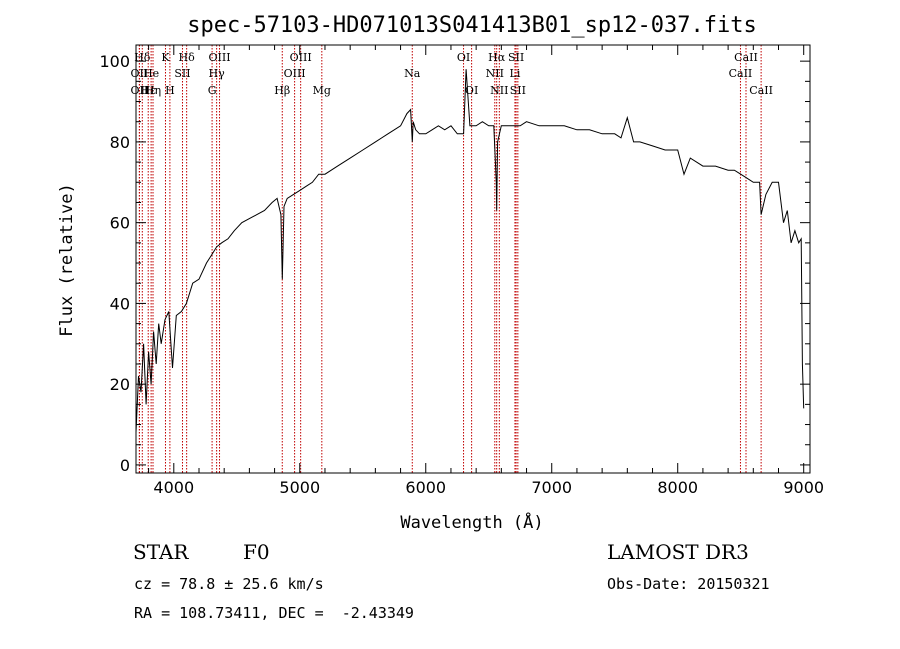 The height and width of the screenshot is (649, 900). I want to click on line-label-11: Hγ, so click(217, 73).